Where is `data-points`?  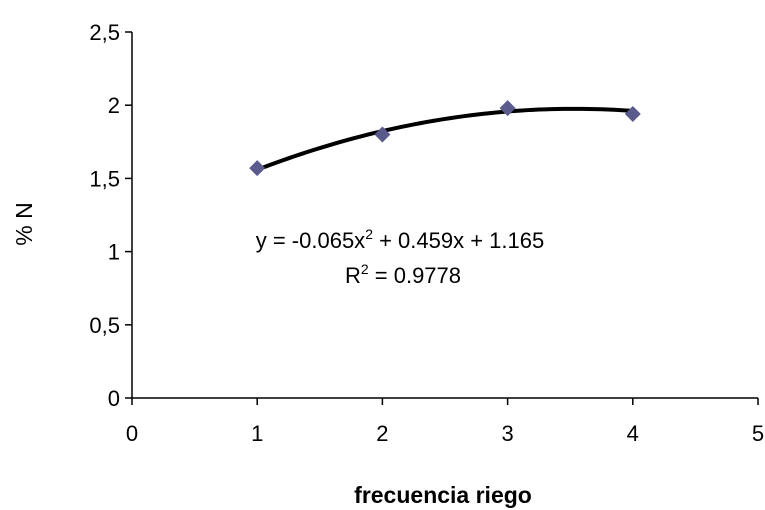 data-points is located at coordinates (445, 138).